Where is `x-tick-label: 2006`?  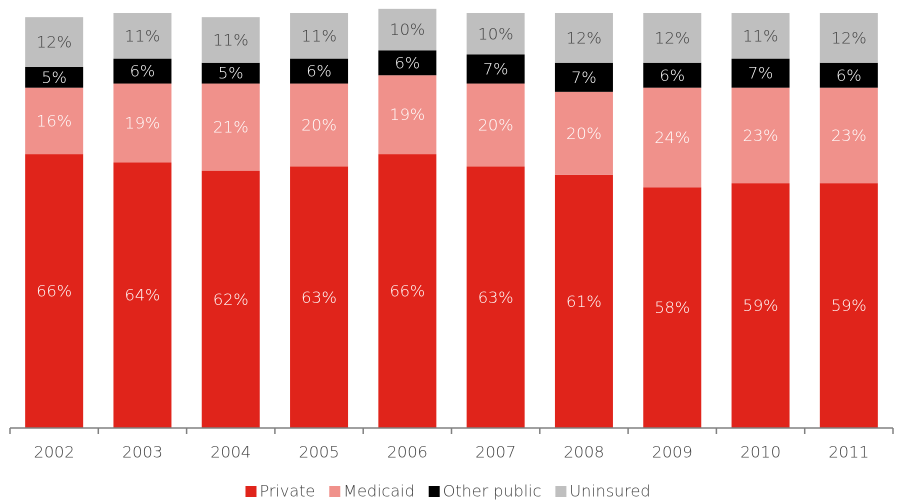 x-tick-label: 2006 is located at coordinates (407, 452).